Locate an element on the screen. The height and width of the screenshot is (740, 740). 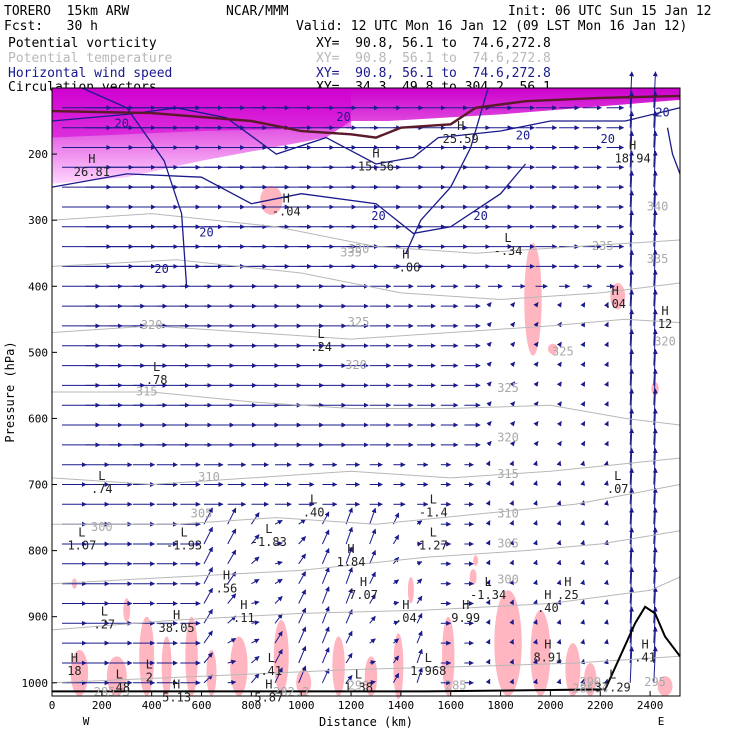
pv-extremum-value-40: .41 is located at coordinates (645, 658).